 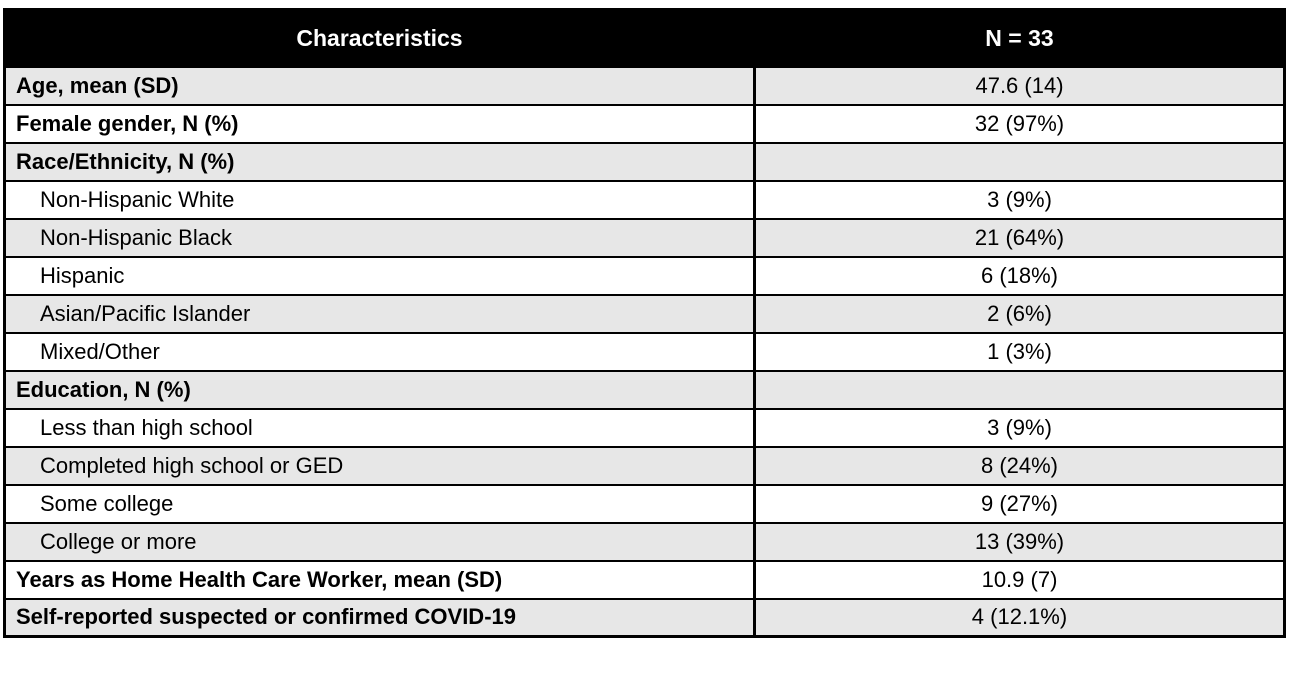 What do you see at coordinates (379, 38) in the screenshot?
I see `header-cell-characteristics: Characteristics` at bounding box center [379, 38].